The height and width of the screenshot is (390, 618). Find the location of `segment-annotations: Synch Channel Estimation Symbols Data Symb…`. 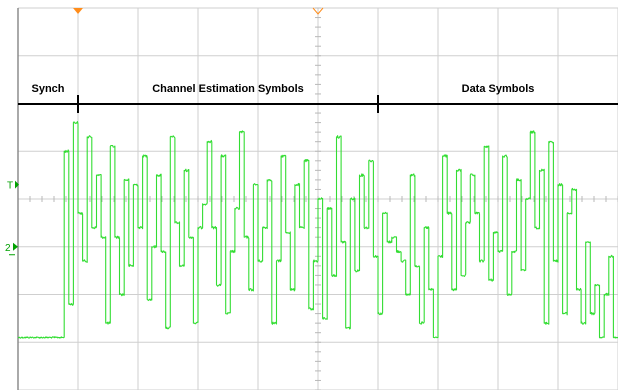

segment-annotations: Synch Channel Estimation Symbols Data Symb… is located at coordinates (318, 98).